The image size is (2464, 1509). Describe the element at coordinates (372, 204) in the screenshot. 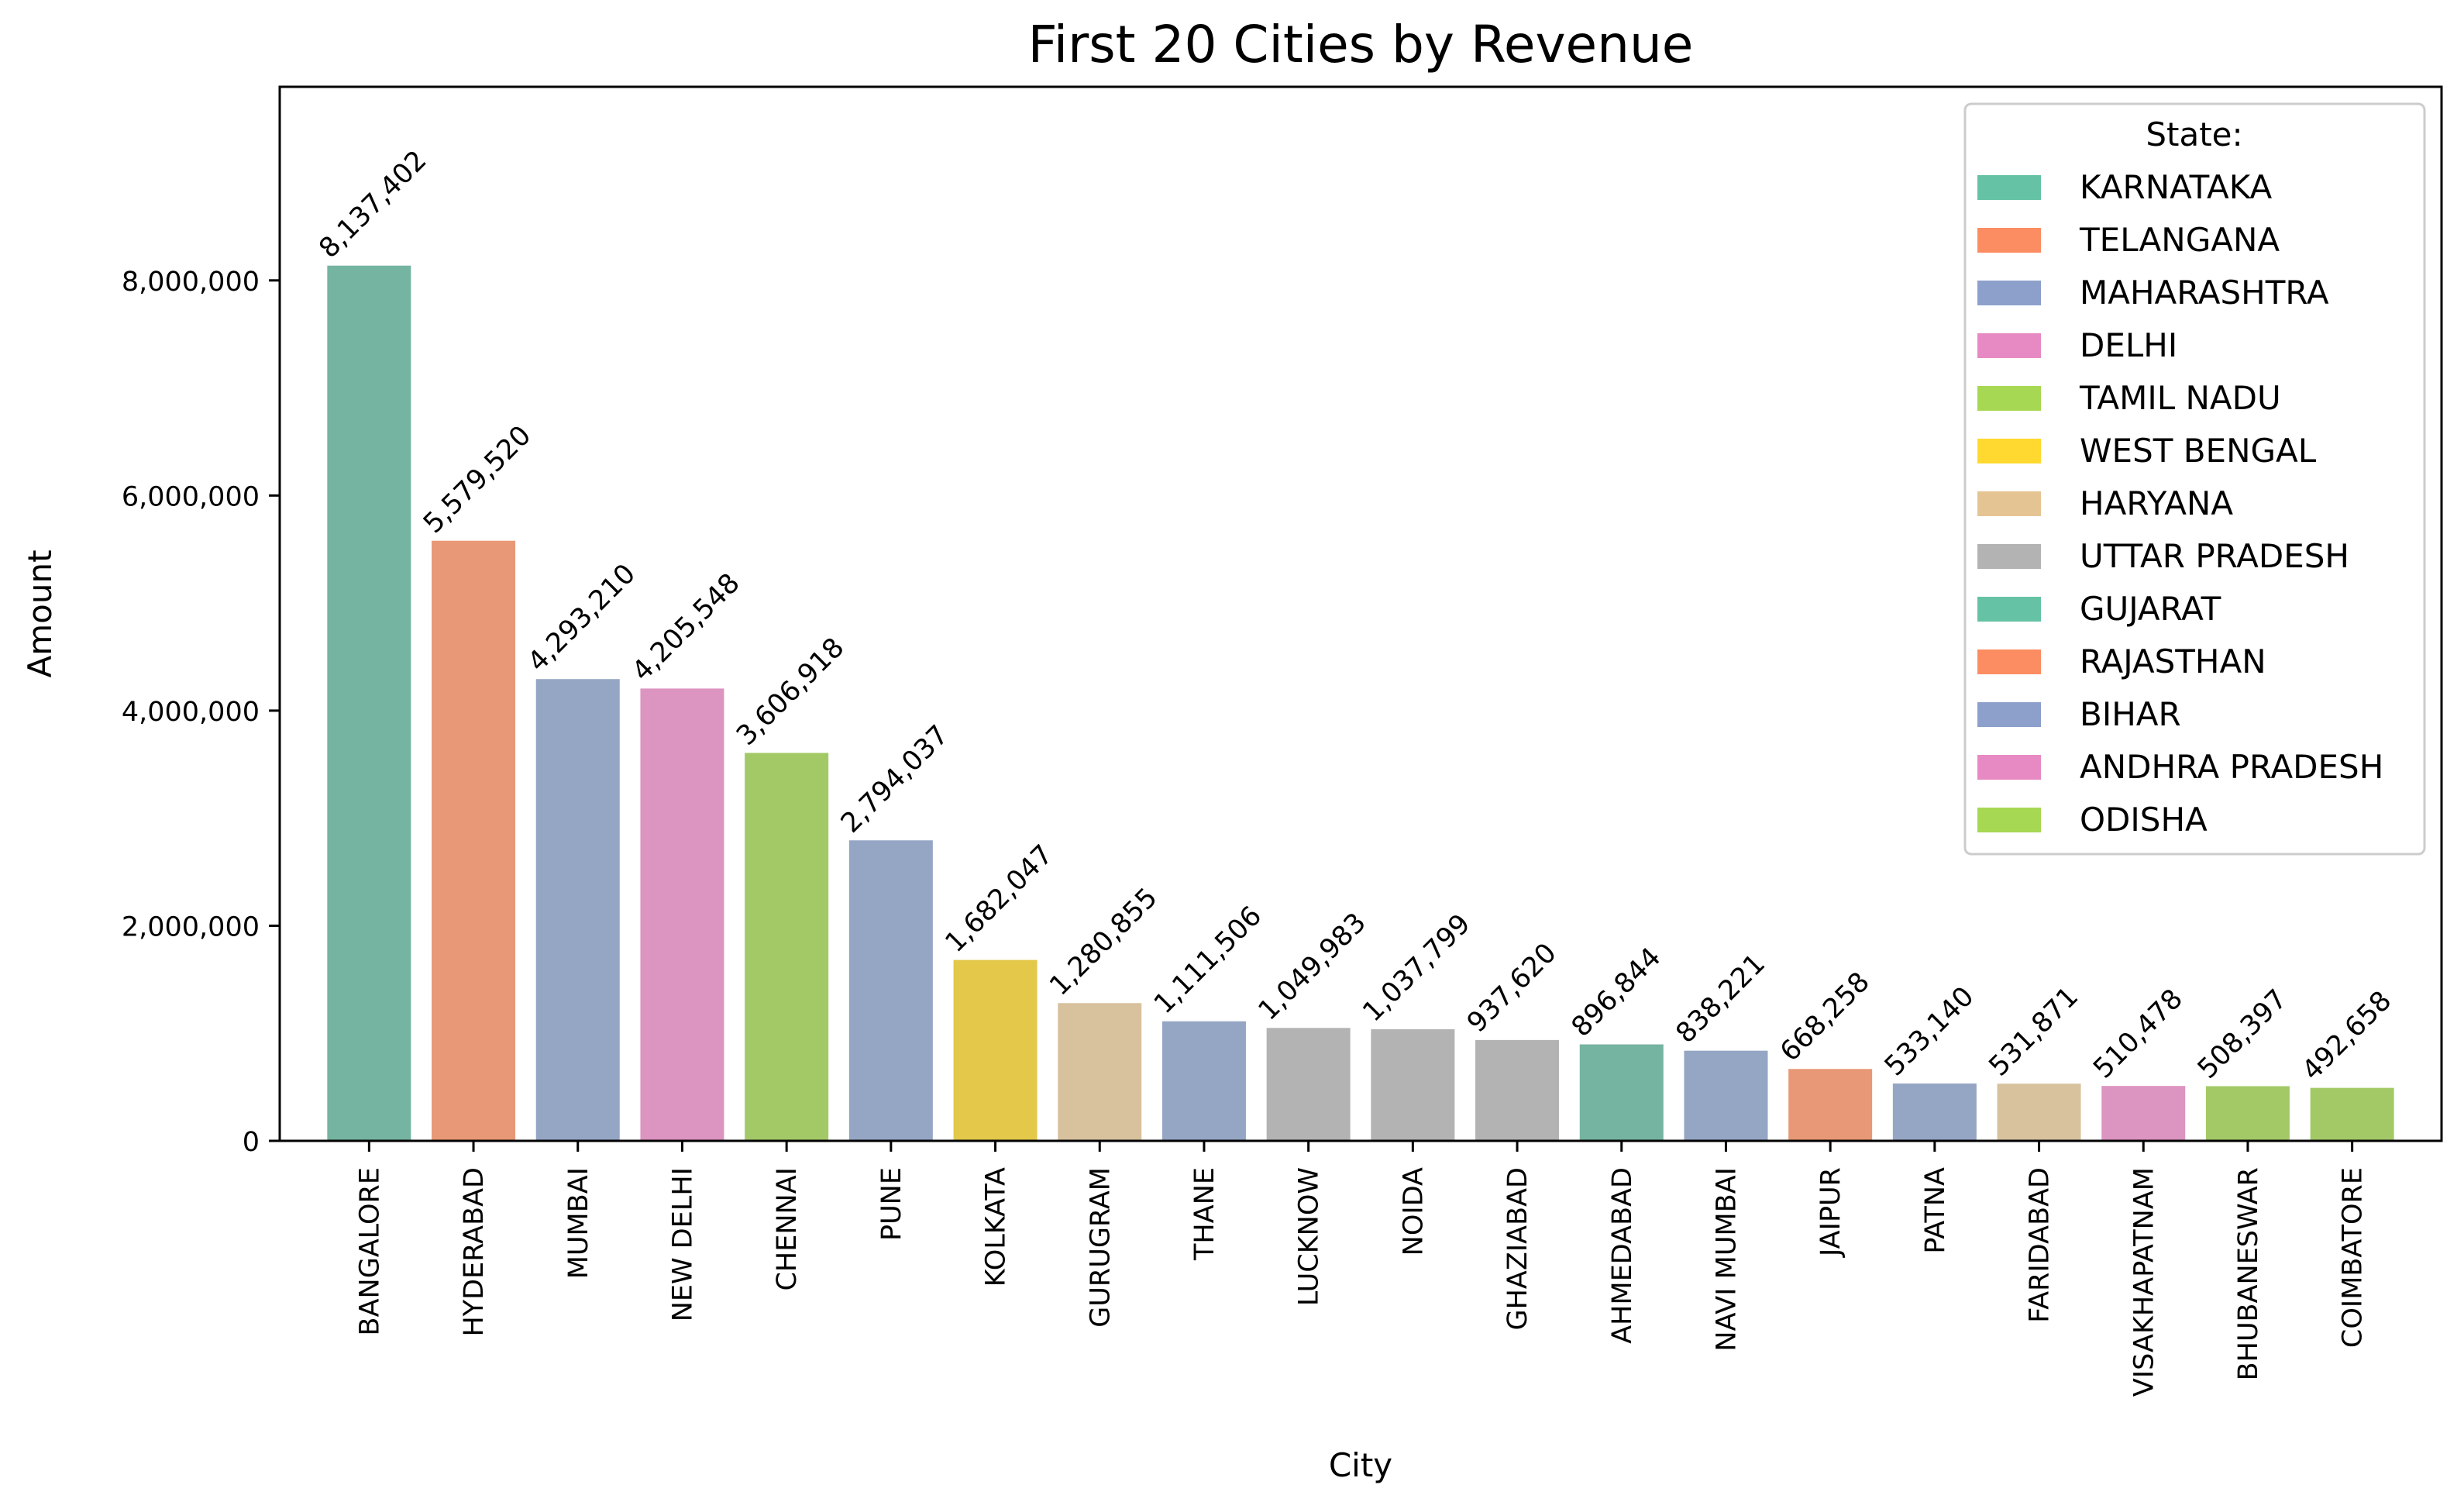

I see `bar-value-label: 8,137,402` at that location.